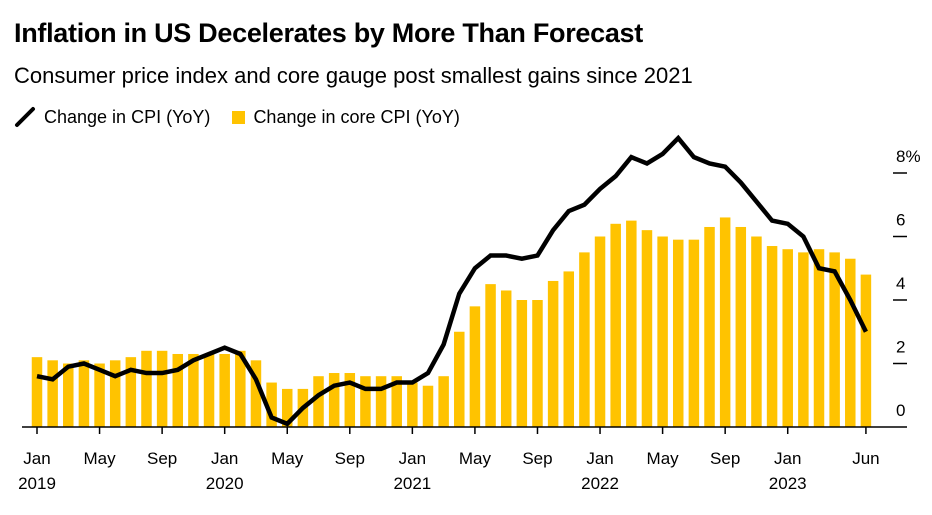  I want to click on legend-item-core: Change in core CPI (YoY), so click(346, 117).